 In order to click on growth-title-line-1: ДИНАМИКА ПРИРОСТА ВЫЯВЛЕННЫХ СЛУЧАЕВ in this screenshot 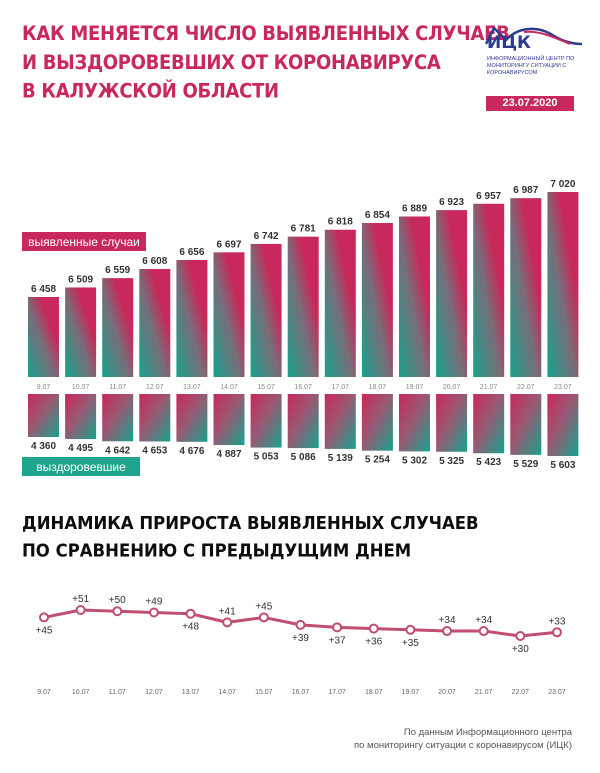, I will do `click(250, 523)`.